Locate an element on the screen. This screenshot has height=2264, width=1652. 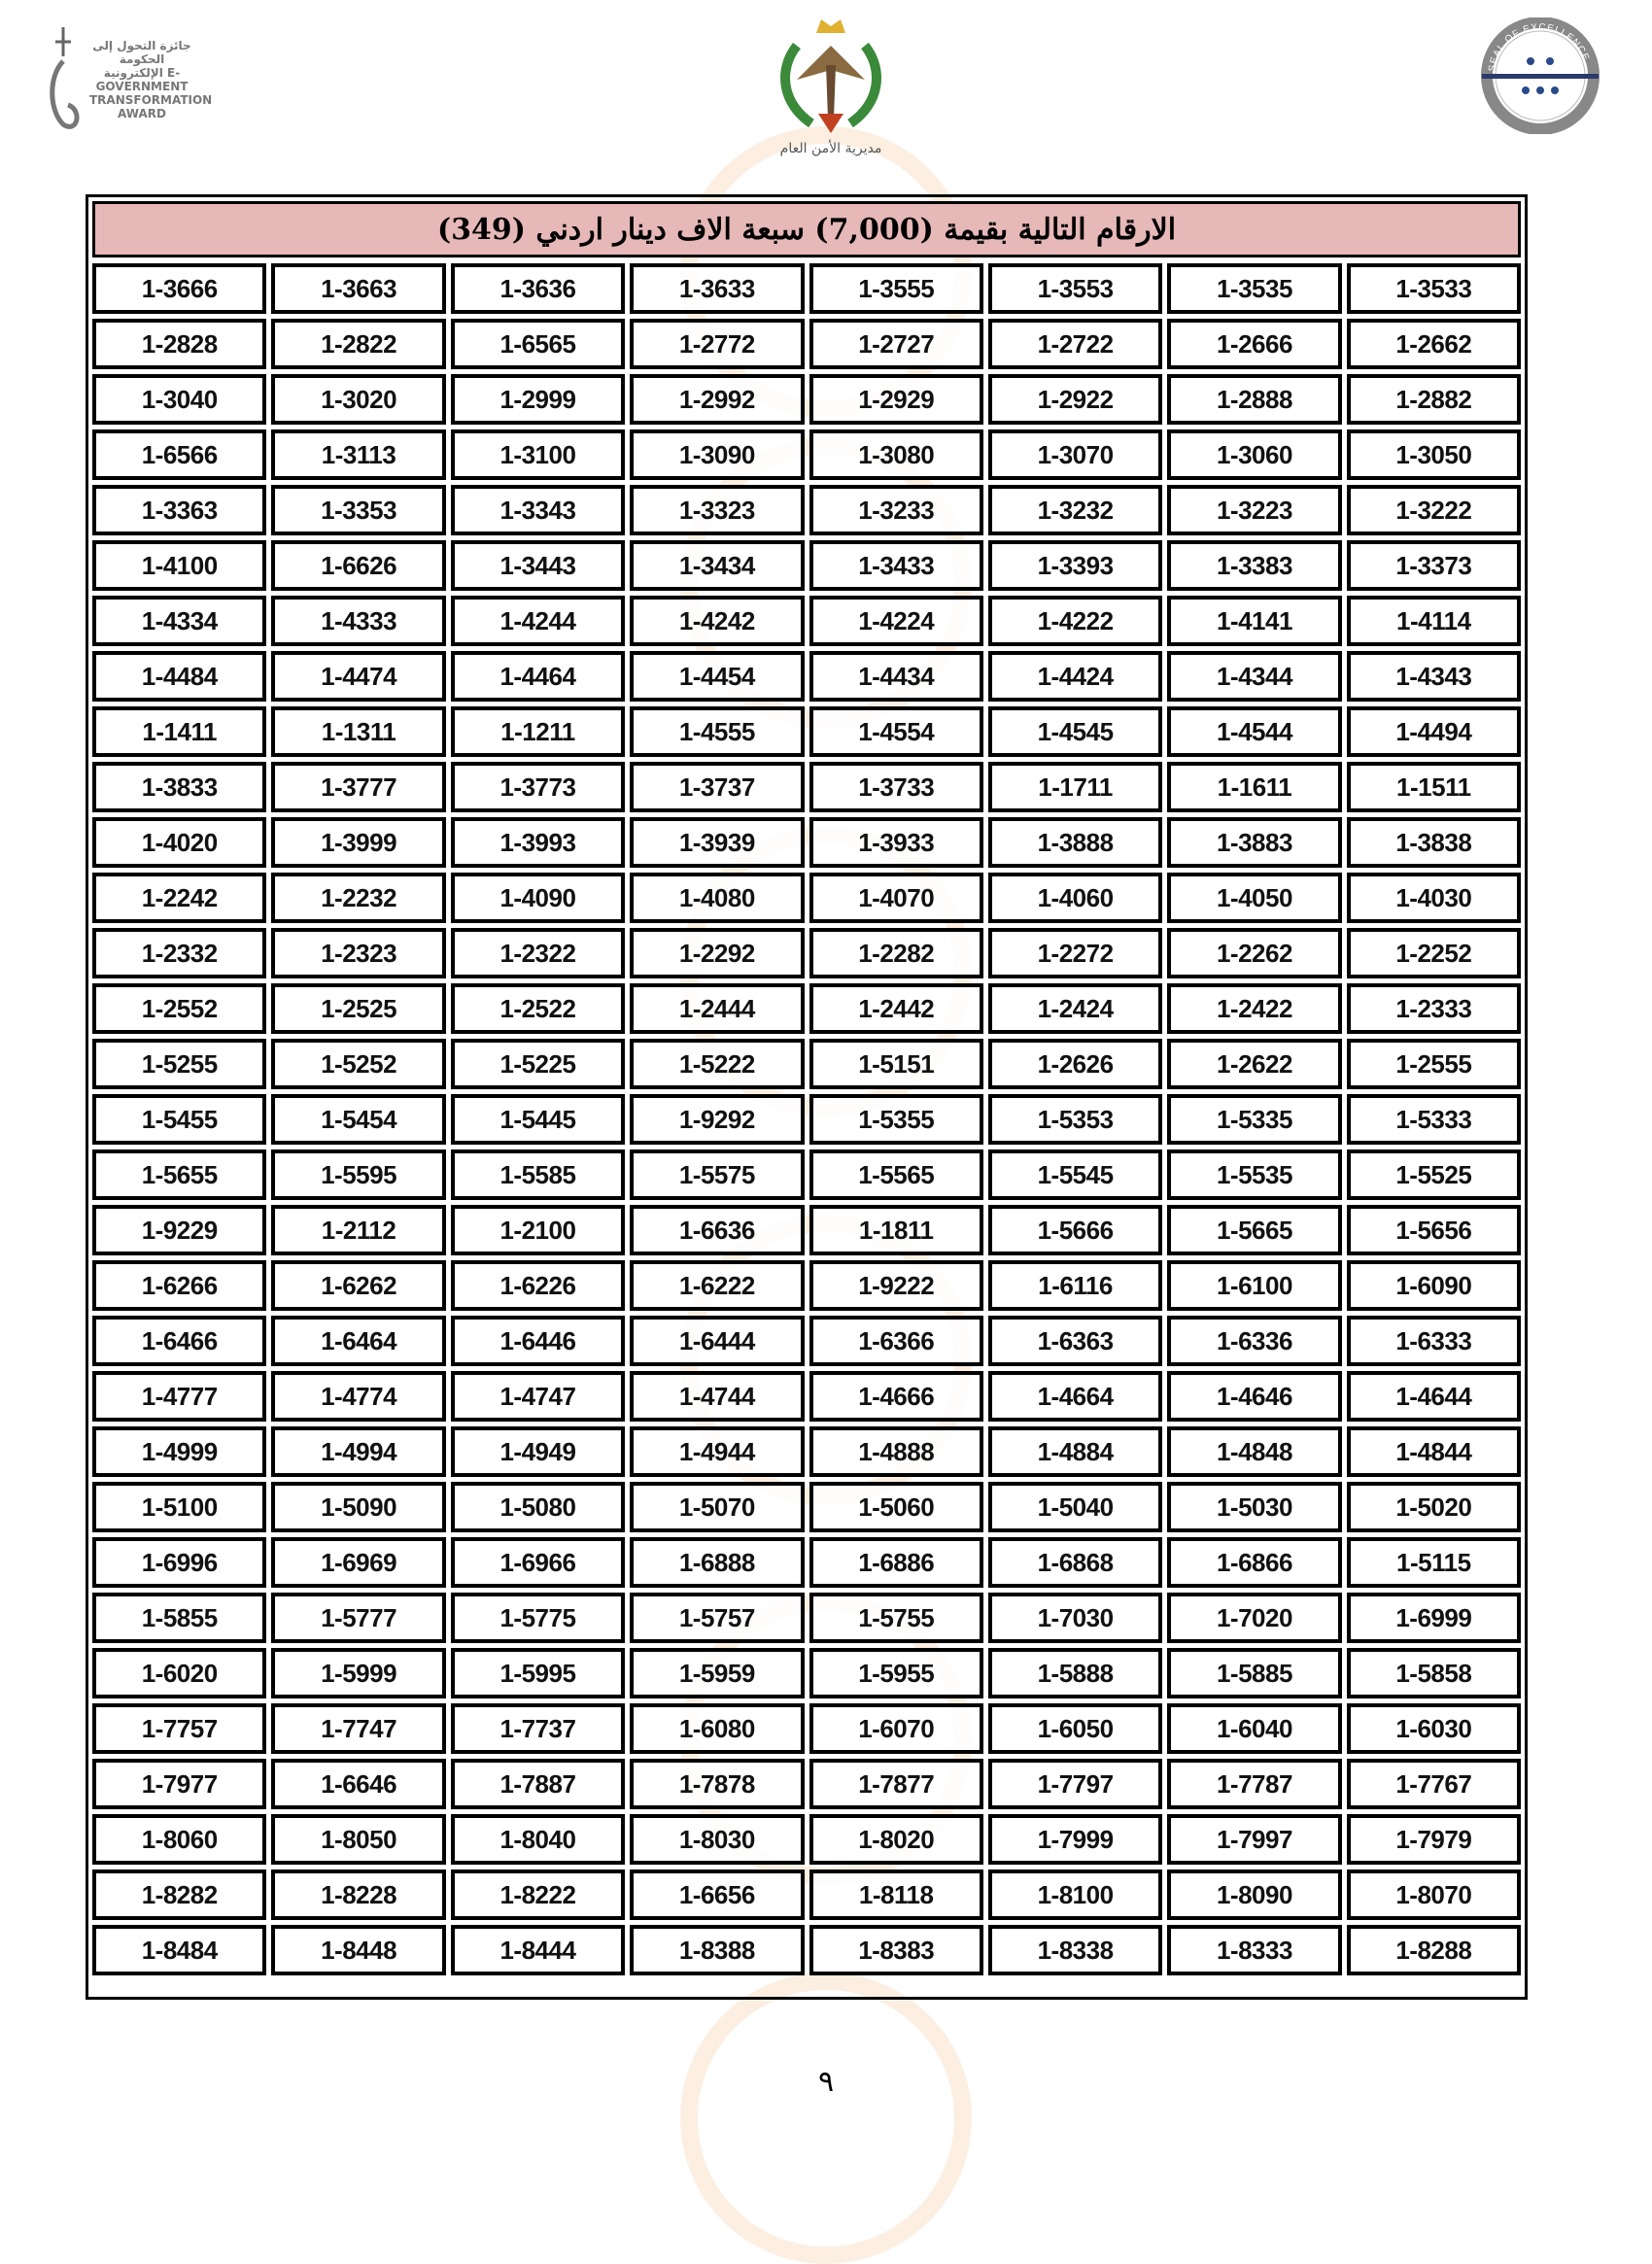
number-cell: 1-2929 is located at coordinates (896, 399).